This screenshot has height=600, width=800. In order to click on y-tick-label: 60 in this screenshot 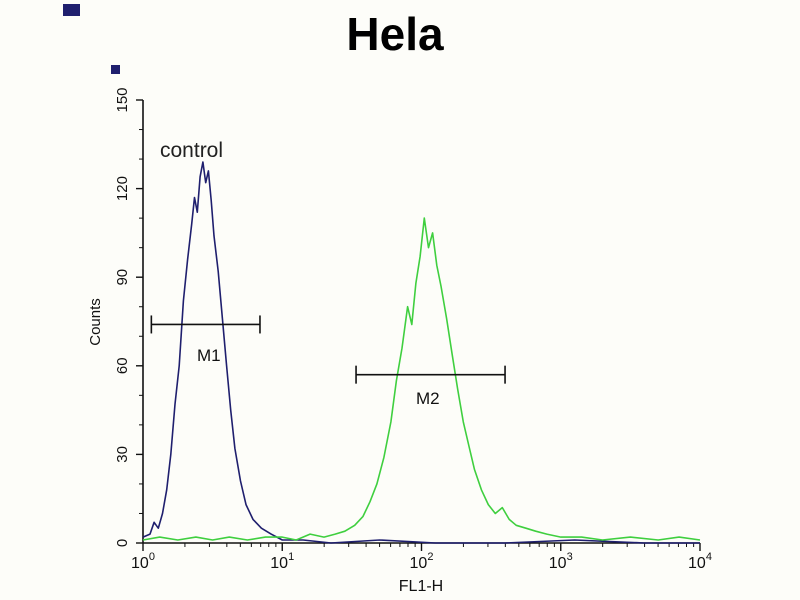, I will do `click(122, 365)`.